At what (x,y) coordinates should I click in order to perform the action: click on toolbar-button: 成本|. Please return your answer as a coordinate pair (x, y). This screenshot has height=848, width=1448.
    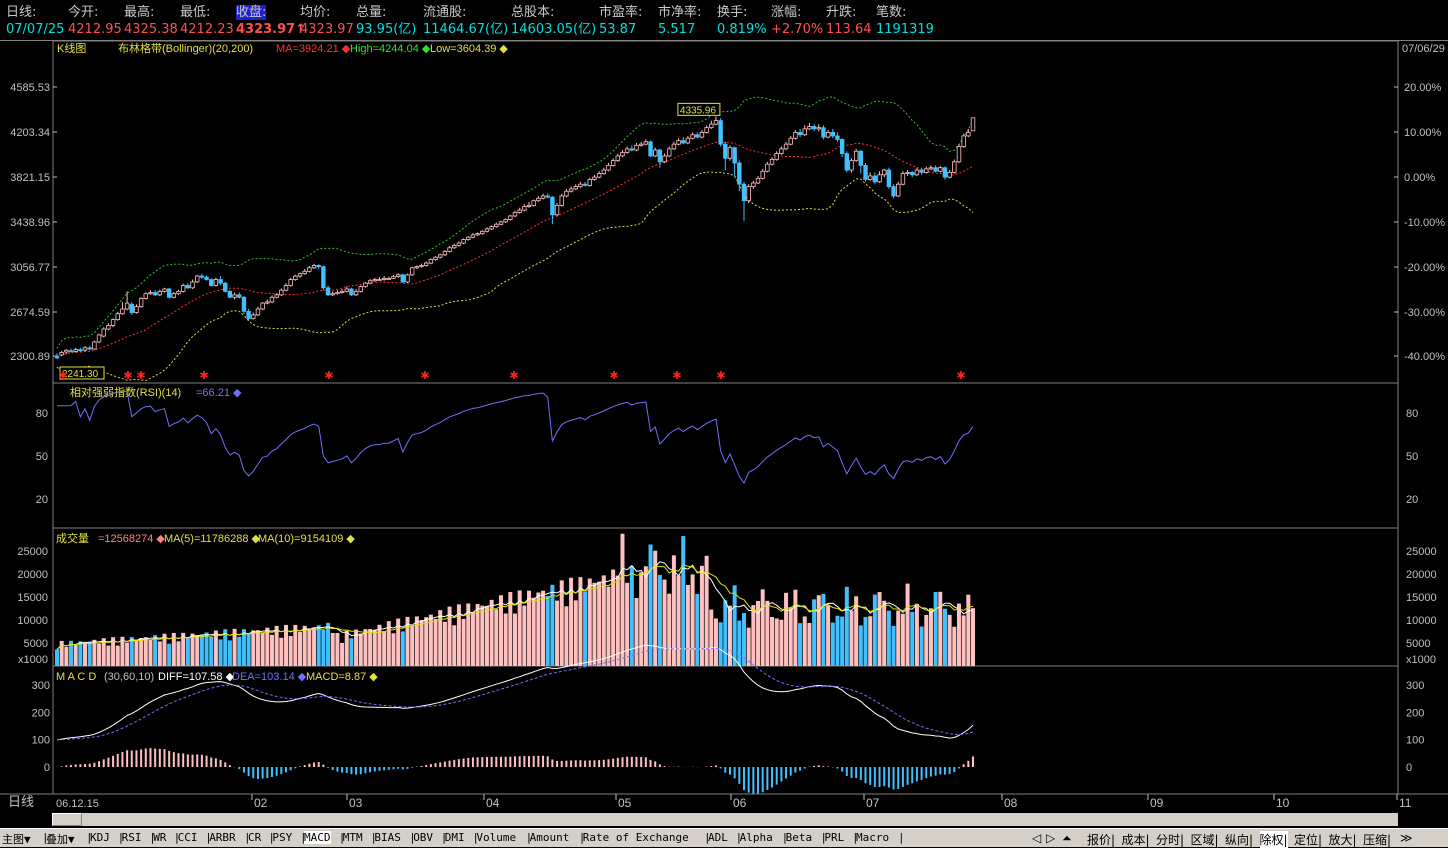
    Looking at the image, I should click on (1135, 840).